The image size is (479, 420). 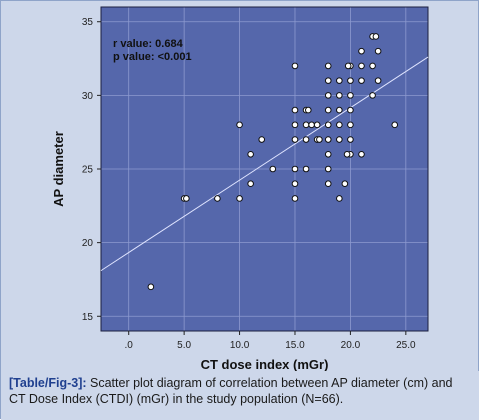 I want to click on y-axis-label: AP diameter, so click(x=58, y=169).